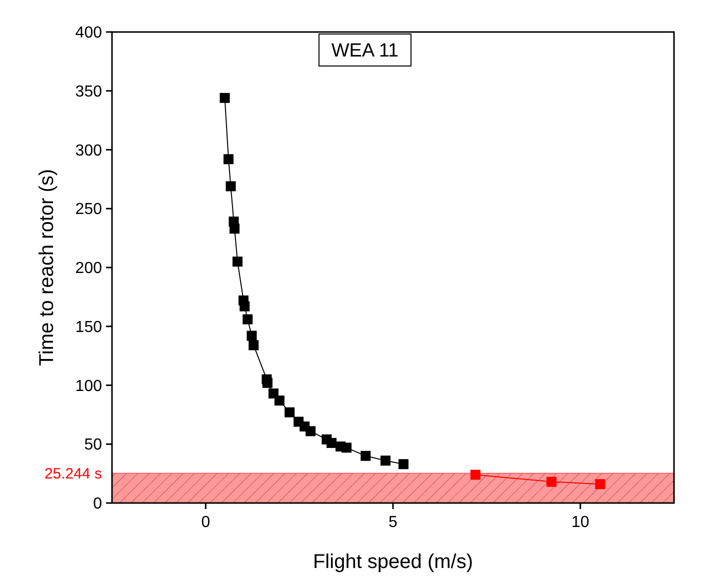 Image resolution: width=715 pixels, height=584 pixels. Describe the element at coordinates (88, 33) in the screenshot. I see `y-tick-label: 400` at that location.